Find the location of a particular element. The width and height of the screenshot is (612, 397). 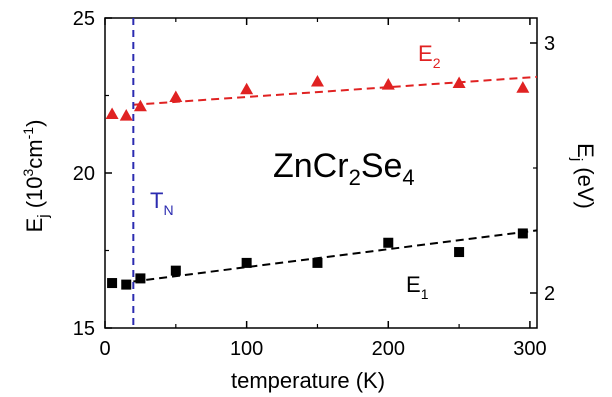

right-y-axis-title-main: E is located at coordinates (585, 150).